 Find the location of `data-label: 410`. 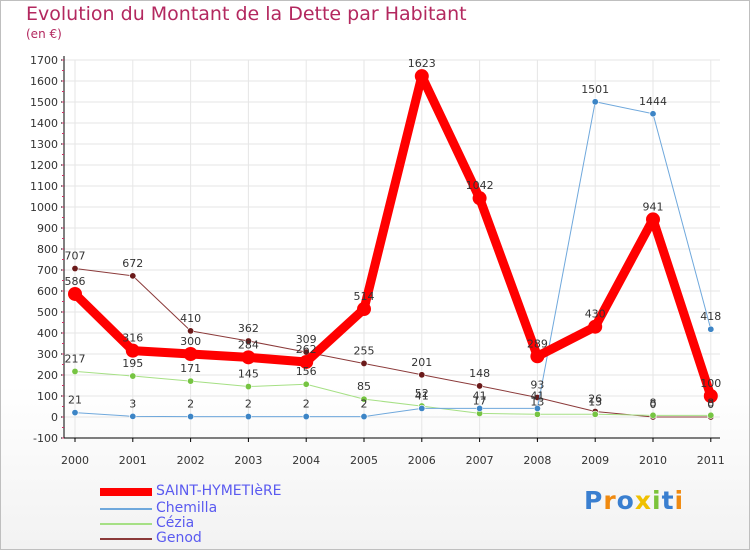

data-label: 410 is located at coordinates (190, 318).